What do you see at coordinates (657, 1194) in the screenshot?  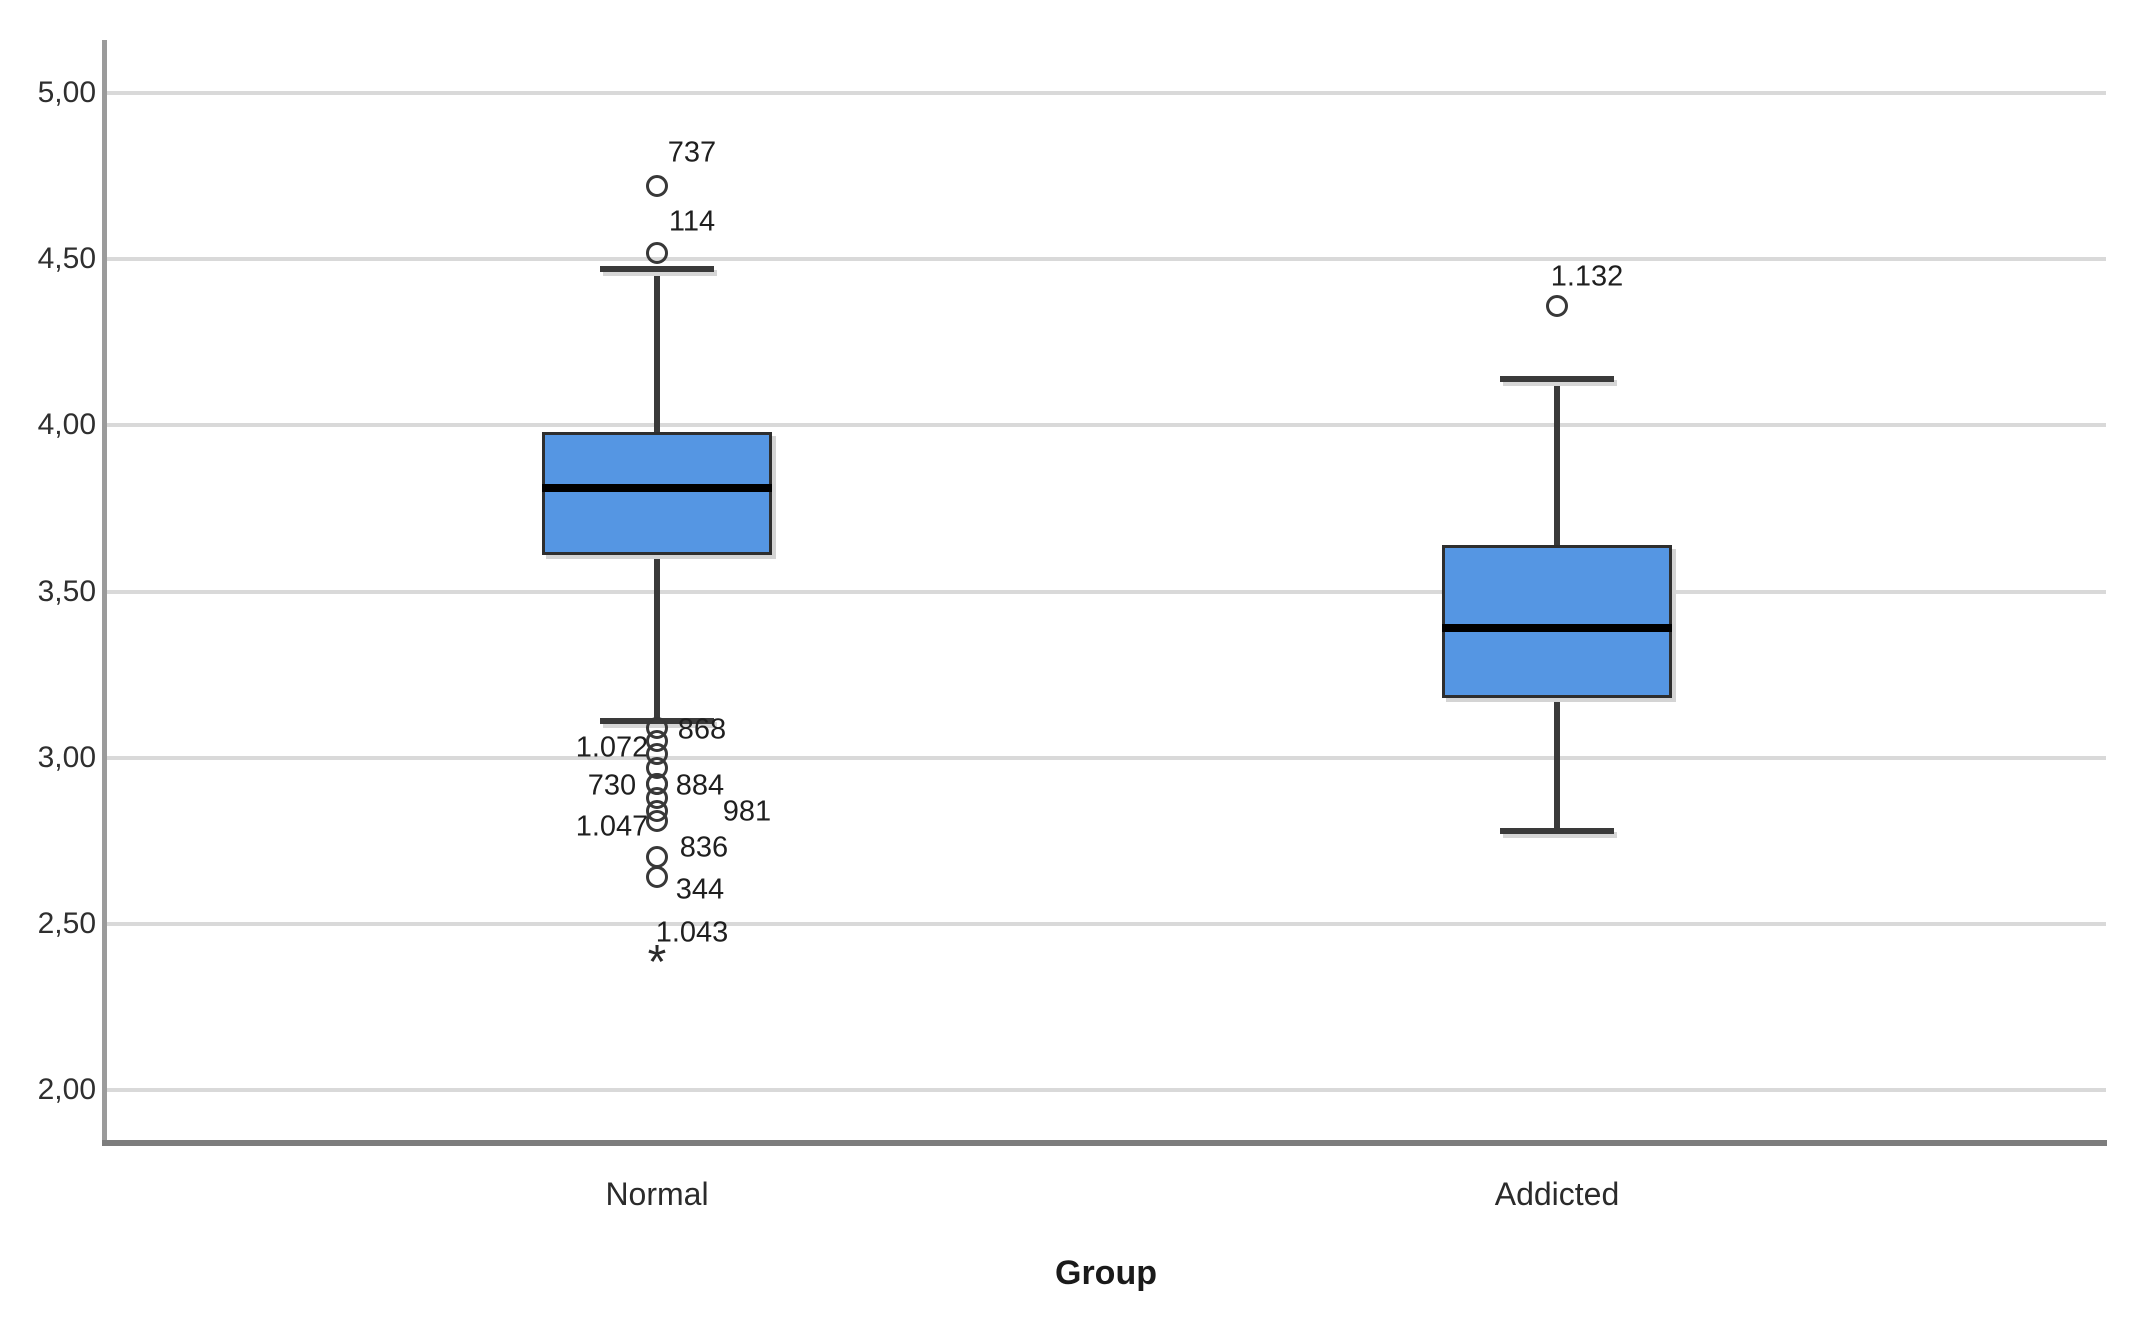 I see `x-category-label: Normal` at bounding box center [657, 1194].